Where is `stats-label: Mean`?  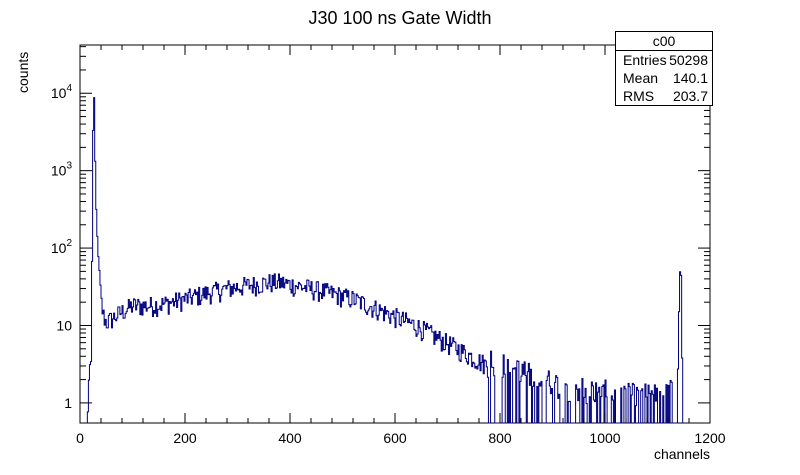
stats-label: Mean is located at coordinates (641, 78).